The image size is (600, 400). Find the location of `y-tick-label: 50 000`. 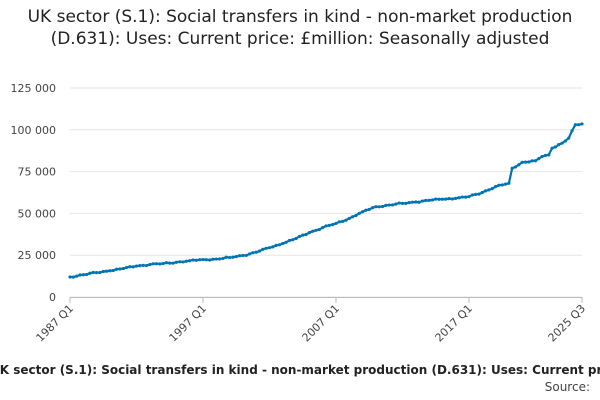

y-tick-label: 50 000 is located at coordinates (37, 213).